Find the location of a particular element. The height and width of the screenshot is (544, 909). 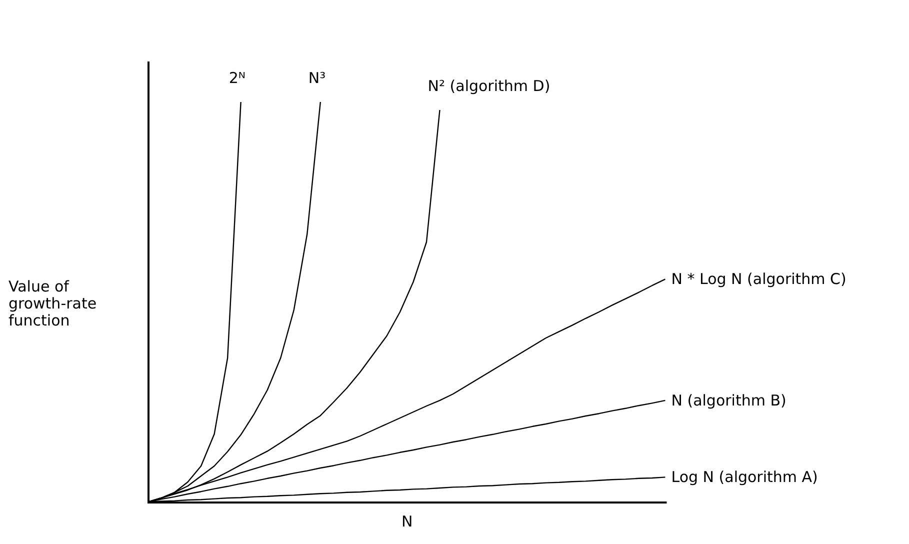

y-axis-title: Value of growth-rate function is located at coordinates (52, 304).